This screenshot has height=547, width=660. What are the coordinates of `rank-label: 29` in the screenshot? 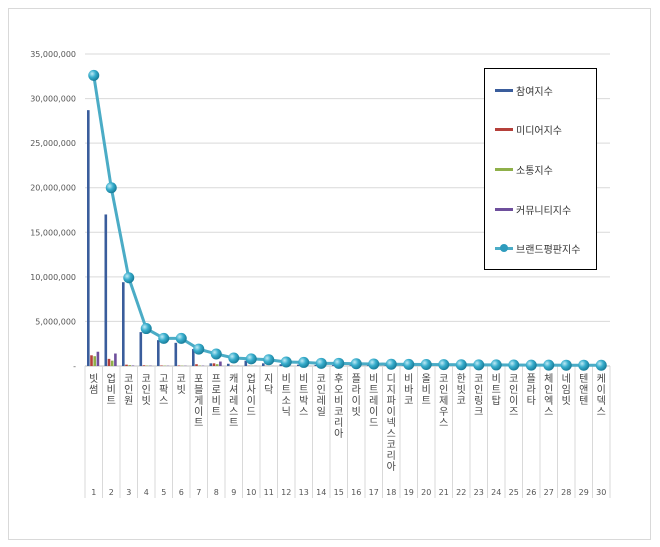 It's located at (584, 492).